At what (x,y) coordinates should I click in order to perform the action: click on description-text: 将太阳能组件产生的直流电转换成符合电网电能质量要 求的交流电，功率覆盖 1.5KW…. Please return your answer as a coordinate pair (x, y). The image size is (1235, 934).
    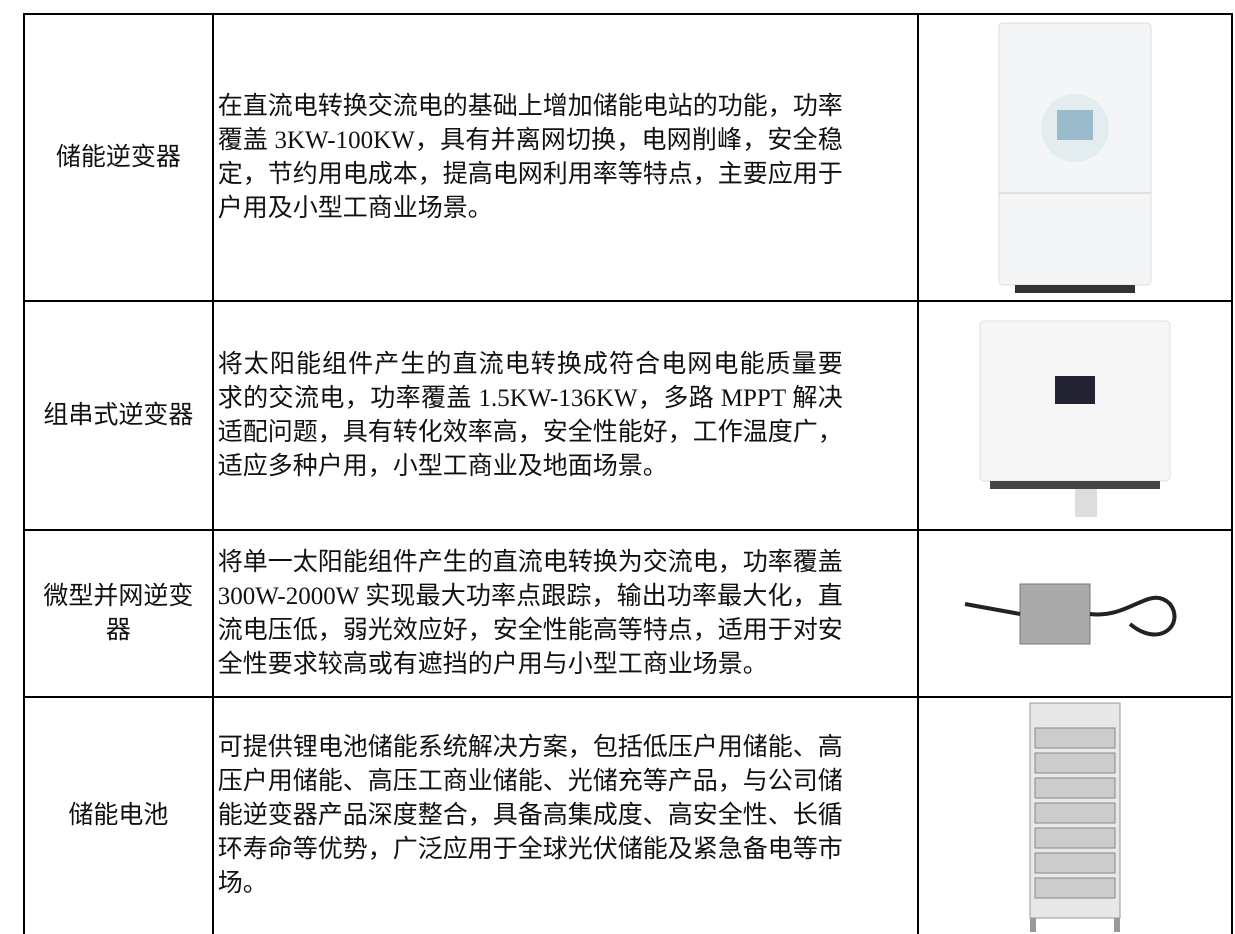
    Looking at the image, I should click on (530, 416).